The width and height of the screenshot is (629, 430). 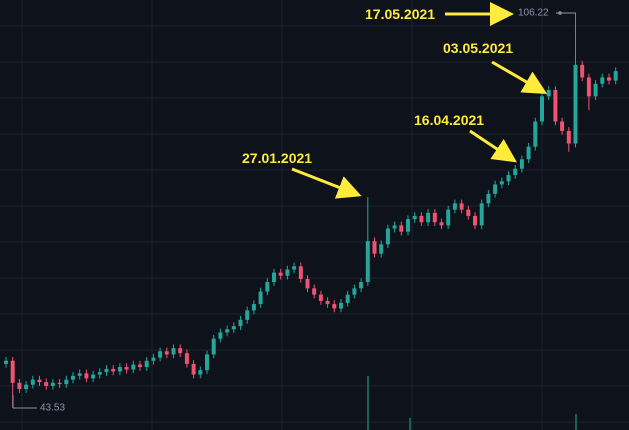 I want to click on max-price-label: 106.22, so click(x=533, y=13).